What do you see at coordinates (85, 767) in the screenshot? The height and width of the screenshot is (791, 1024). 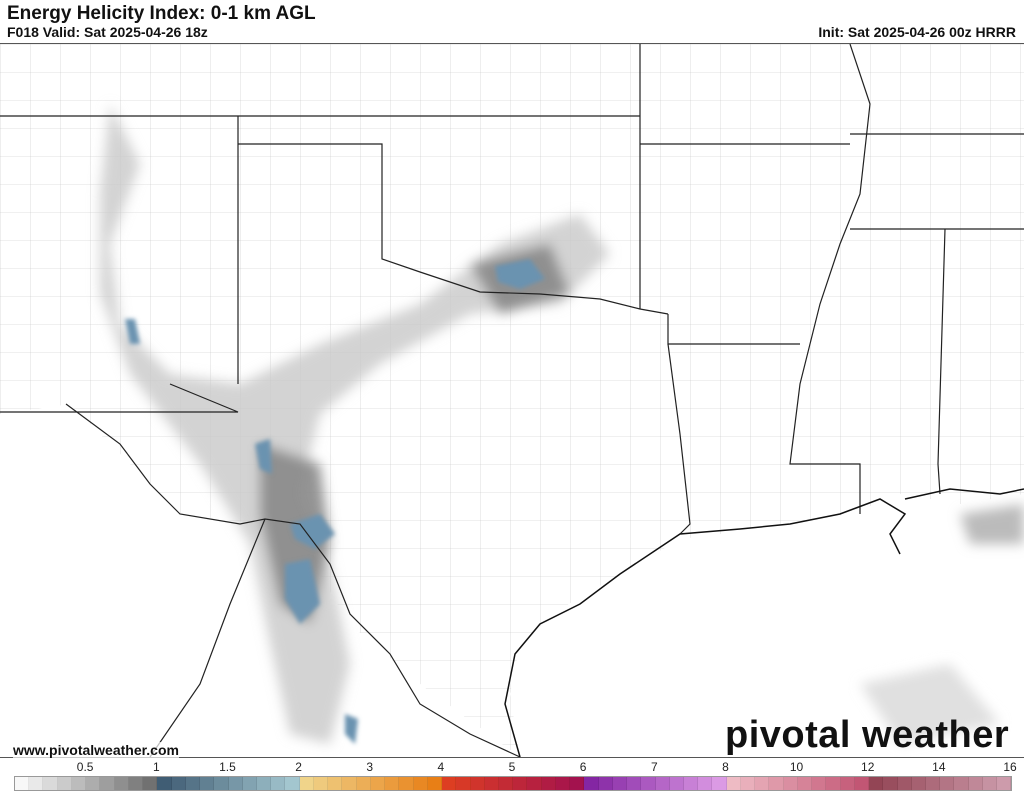 I see `colorbar-tick-label: 0.5` at bounding box center [85, 767].